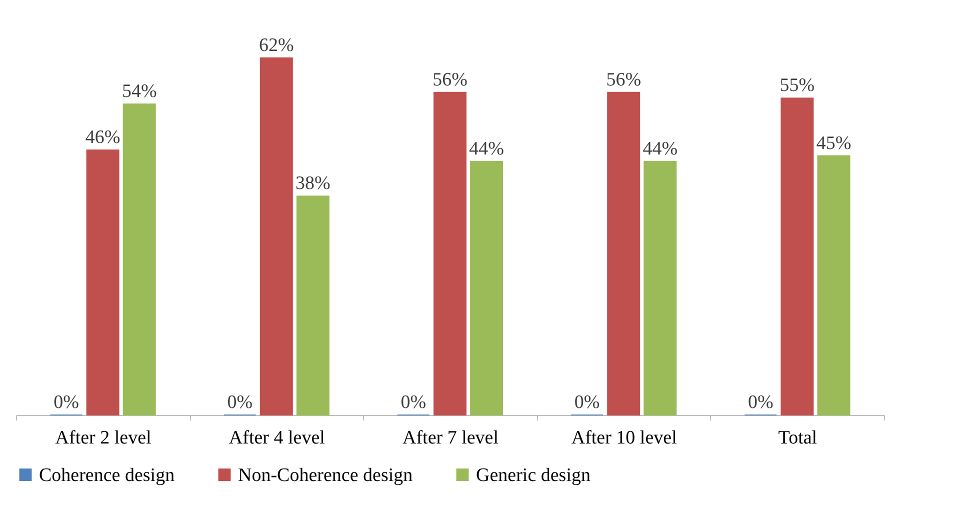 This screenshot has width=956, height=523. What do you see at coordinates (103, 438) in the screenshot?
I see `x-tick-label: After 2 level` at bounding box center [103, 438].